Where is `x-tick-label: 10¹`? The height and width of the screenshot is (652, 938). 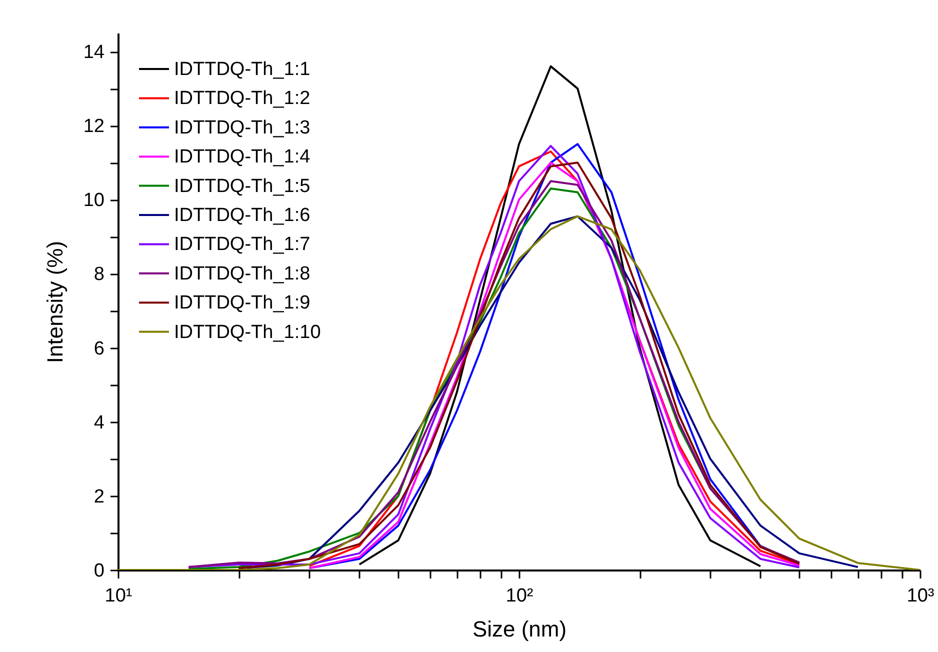
x-tick-label: 10¹ is located at coordinates (118, 596).